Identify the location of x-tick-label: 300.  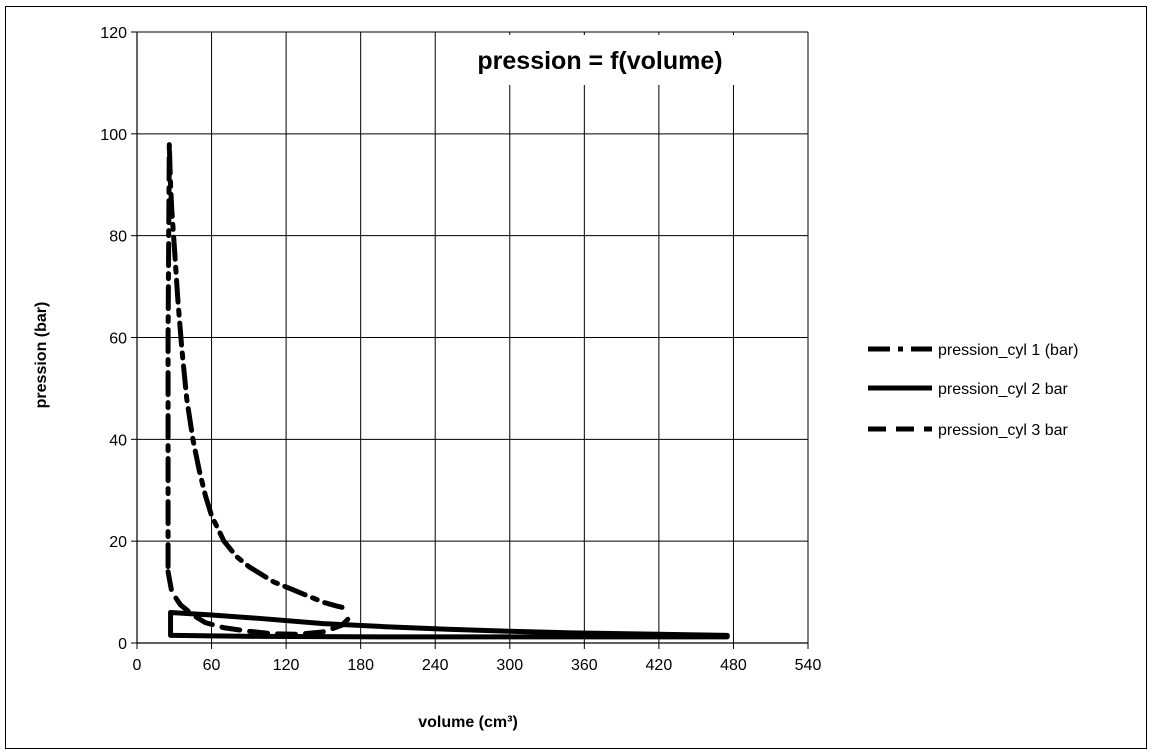
(509, 665).